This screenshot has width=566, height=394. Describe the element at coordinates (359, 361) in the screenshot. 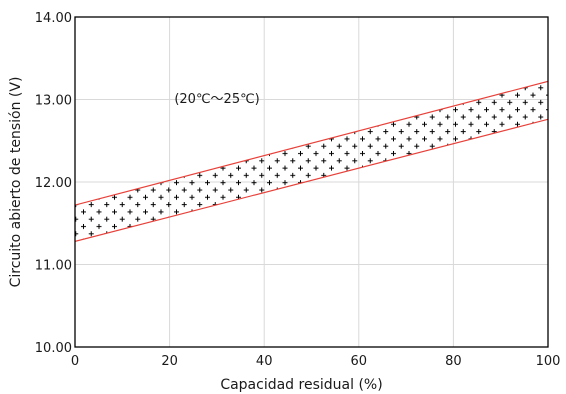

I see `x-tick-label: 60` at that location.